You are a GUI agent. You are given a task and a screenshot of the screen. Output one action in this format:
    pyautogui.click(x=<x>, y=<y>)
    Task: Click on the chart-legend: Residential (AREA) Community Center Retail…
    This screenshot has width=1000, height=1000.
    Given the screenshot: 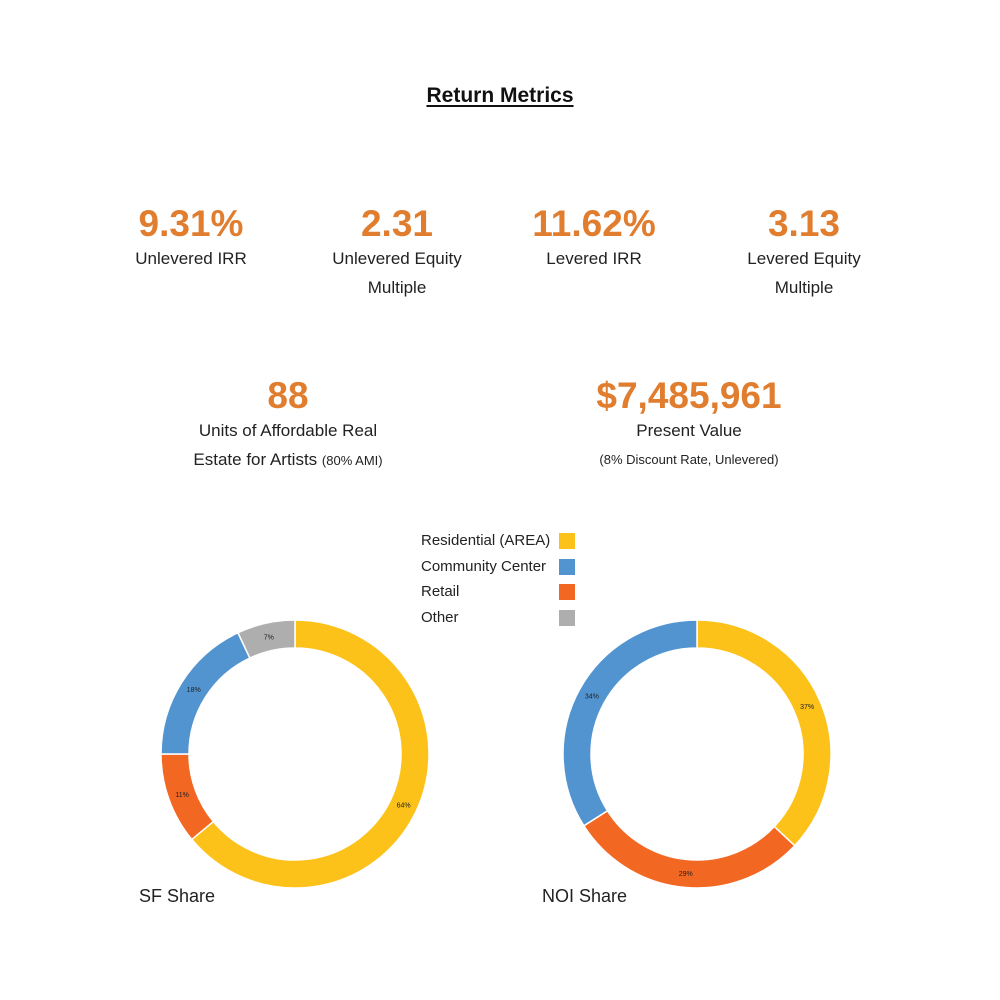 What is the action you would take?
    pyautogui.click(x=501, y=579)
    